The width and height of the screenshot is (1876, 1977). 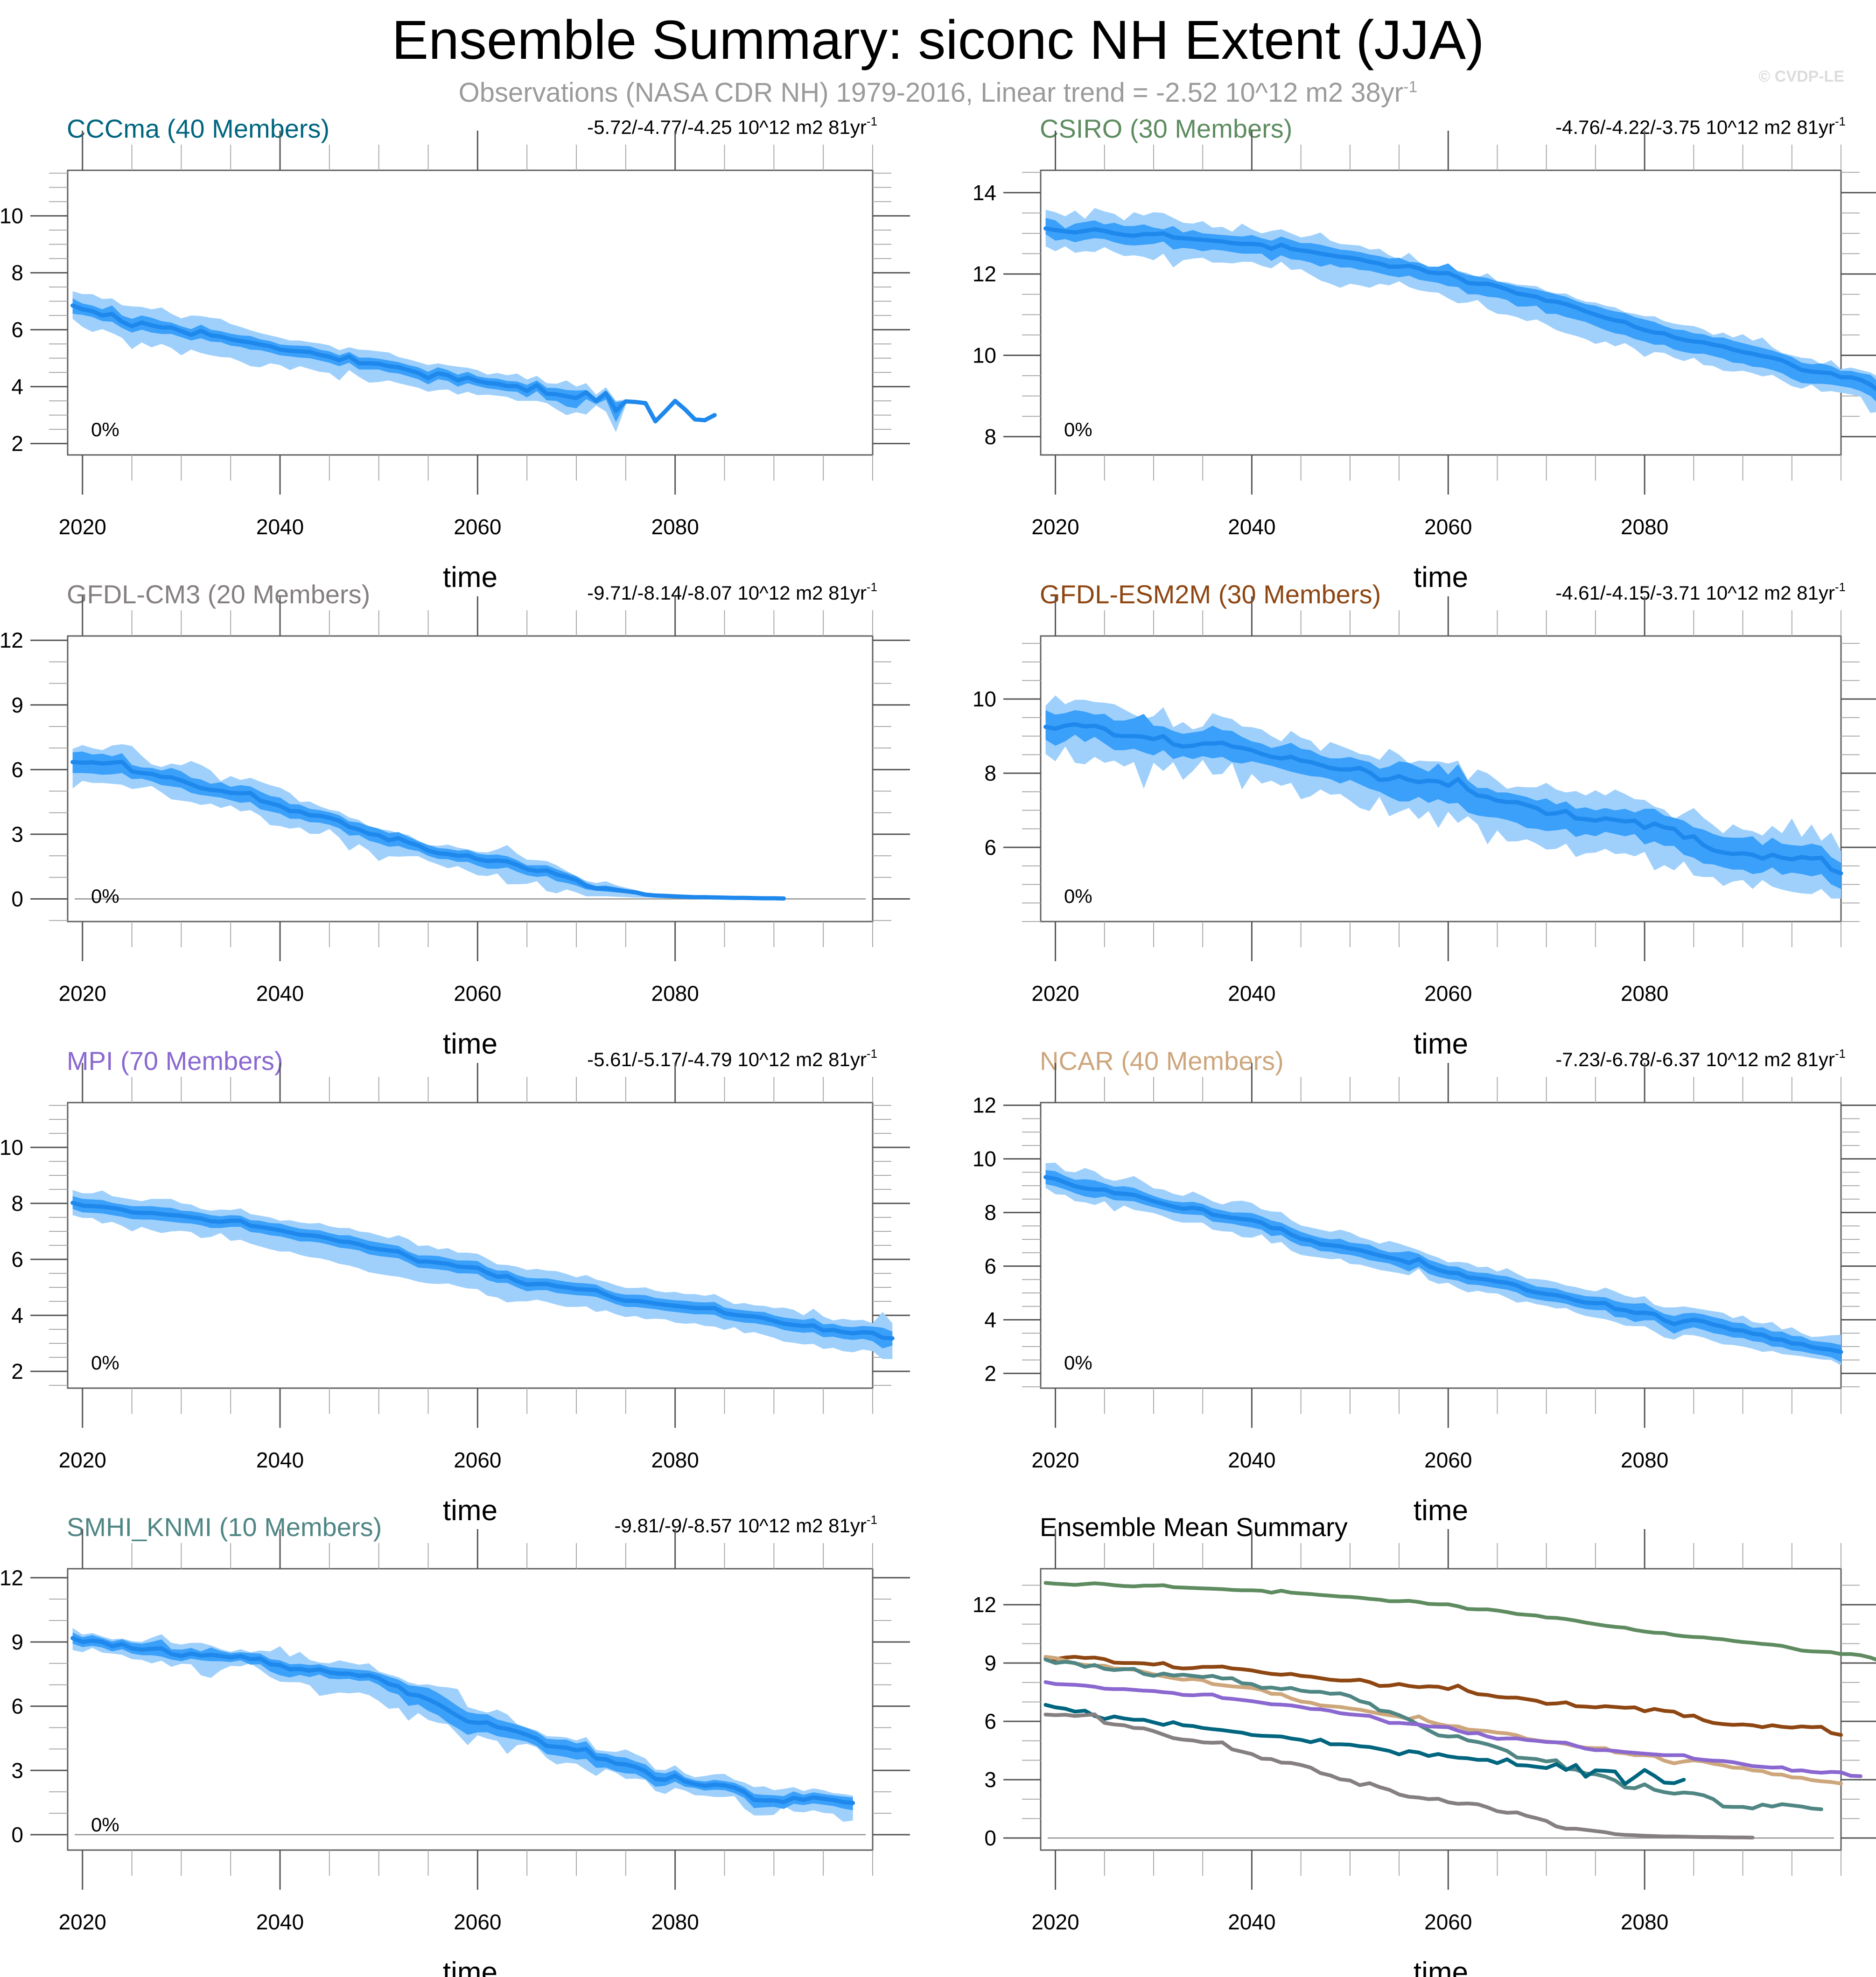 I want to click on y-tick-label: 4, so click(x=17, y=387).